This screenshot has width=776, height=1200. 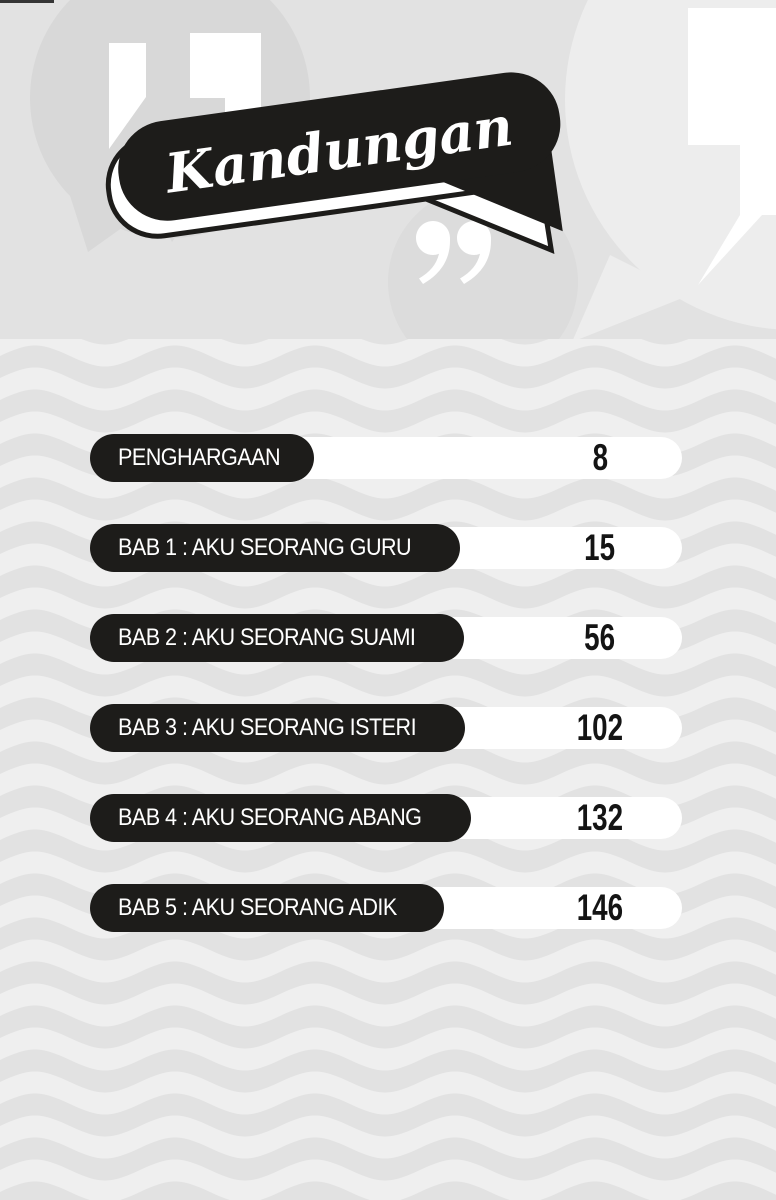 What do you see at coordinates (267, 637) in the screenshot?
I see `toc-row-label: BAB 2 : AKU SEORANG SUAMI` at bounding box center [267, 637].